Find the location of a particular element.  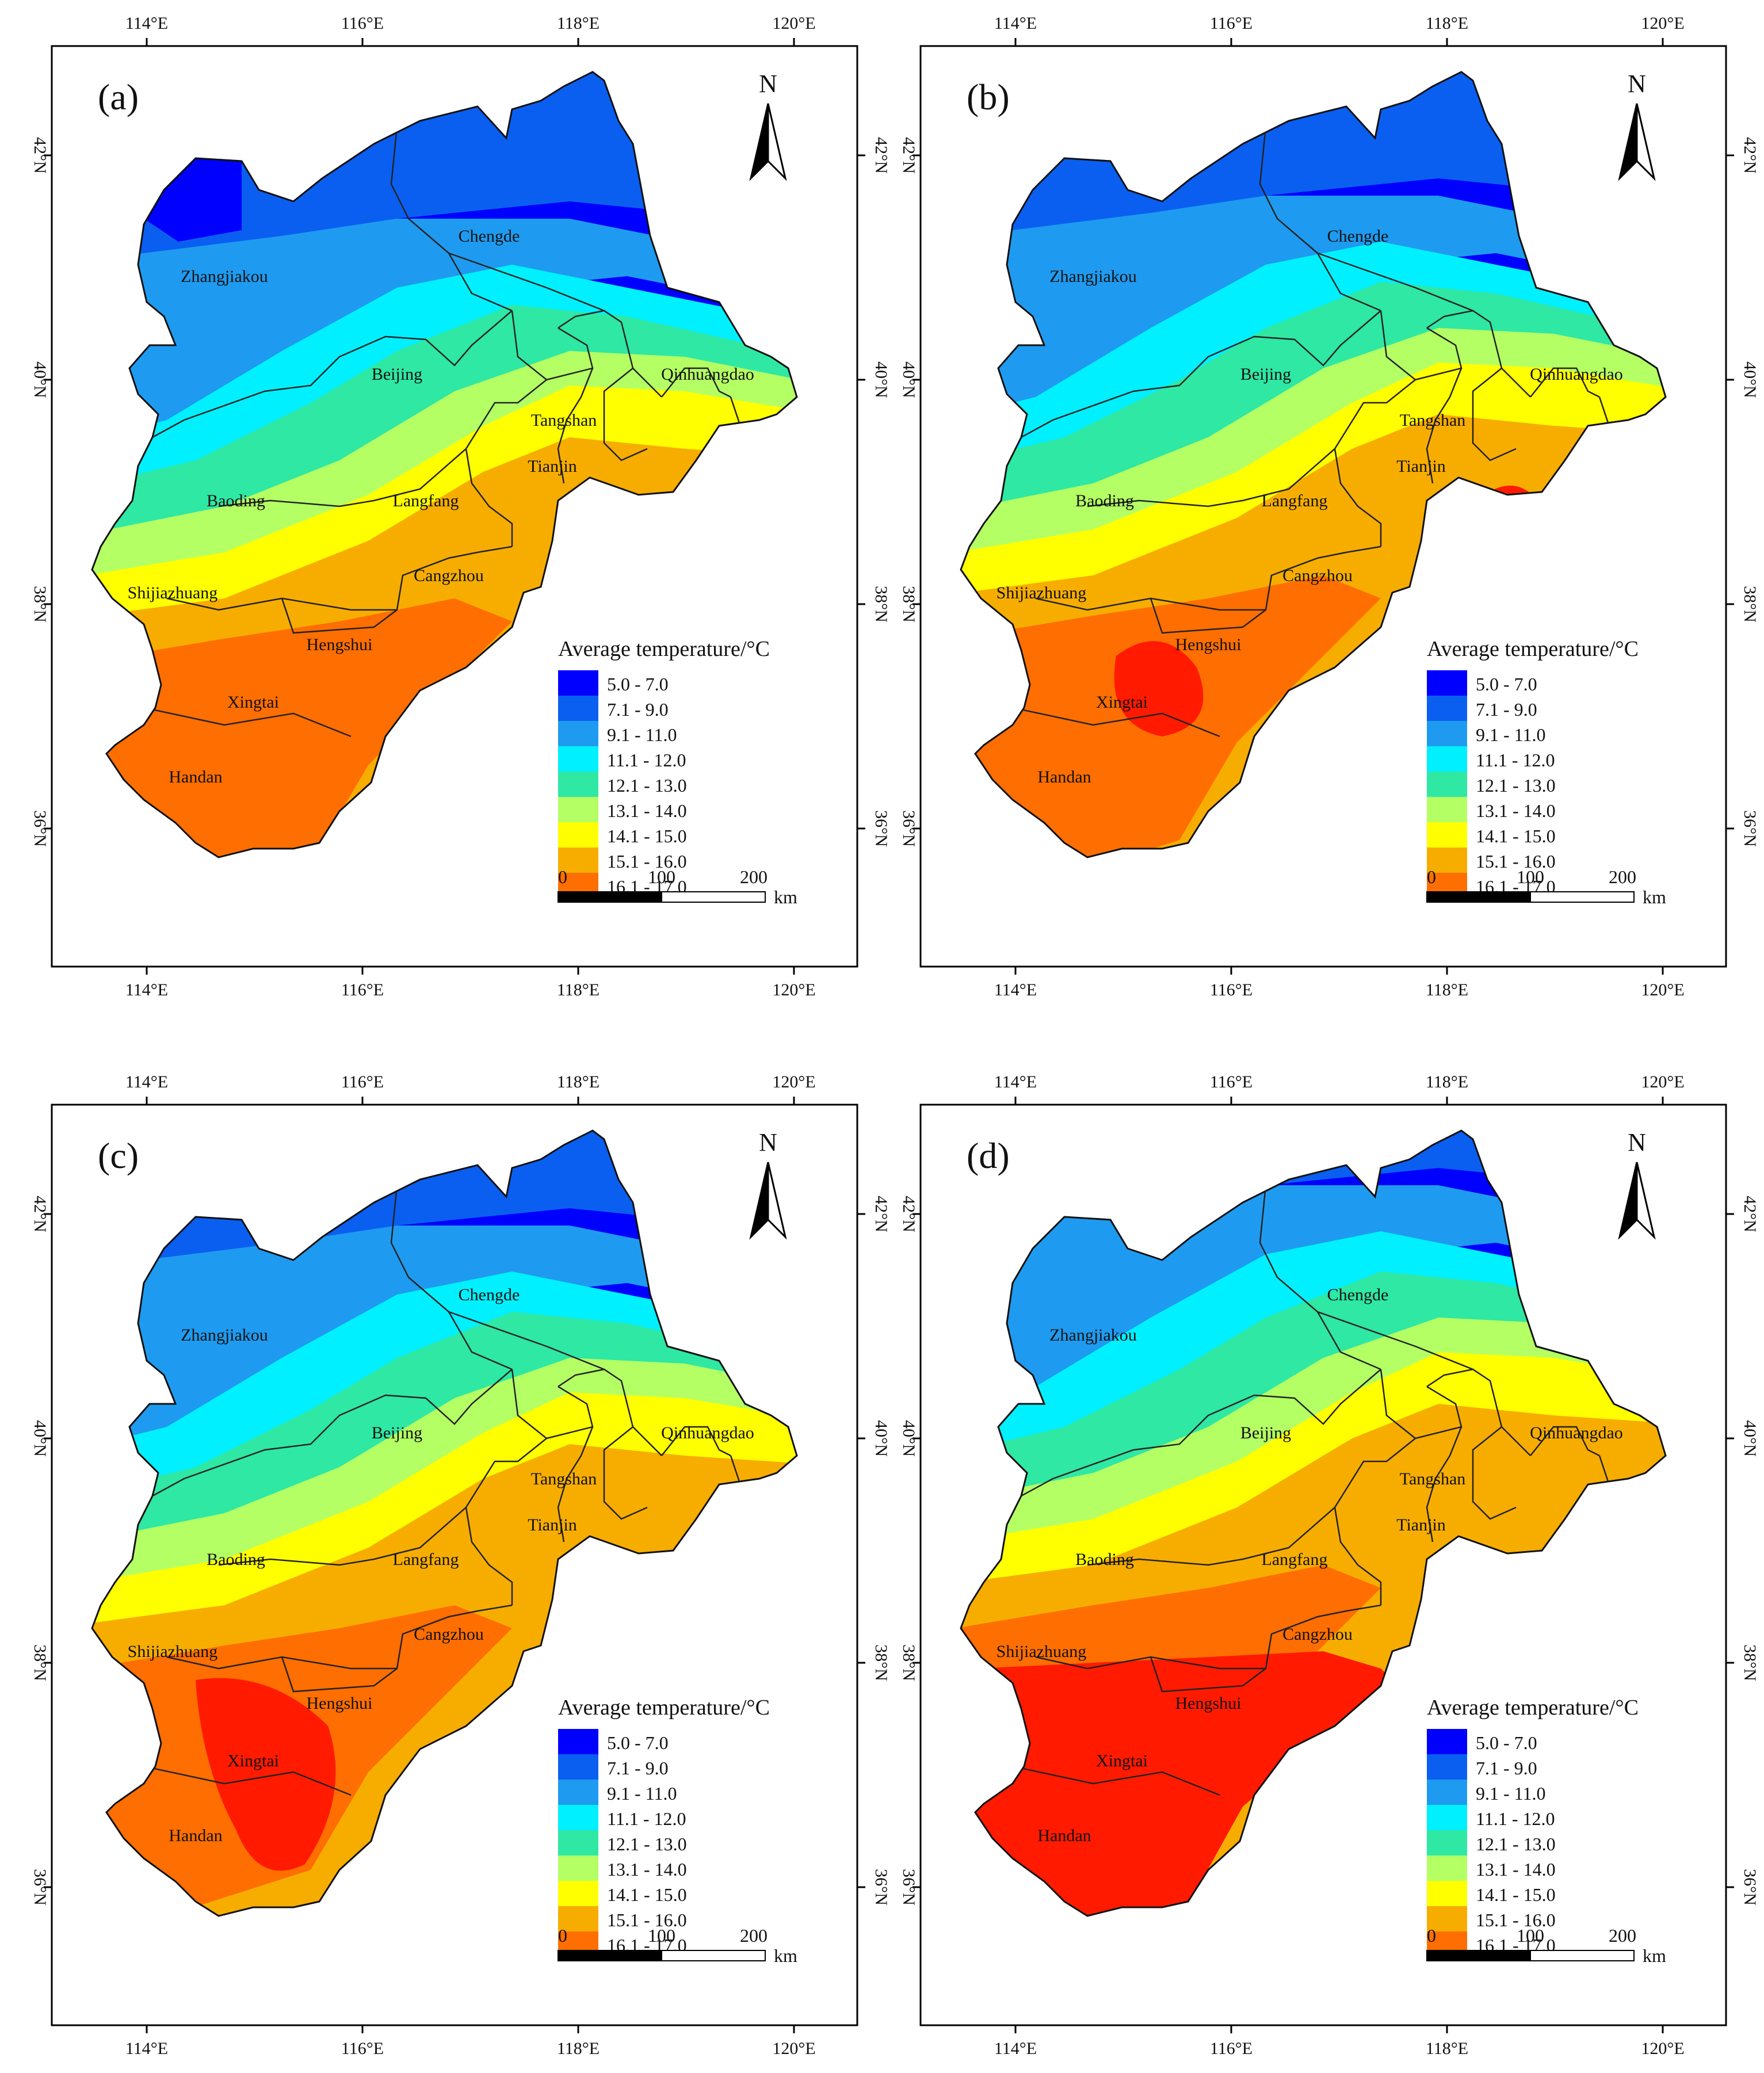

city-label: Tianjin is located at coordinates (1421, 1524).